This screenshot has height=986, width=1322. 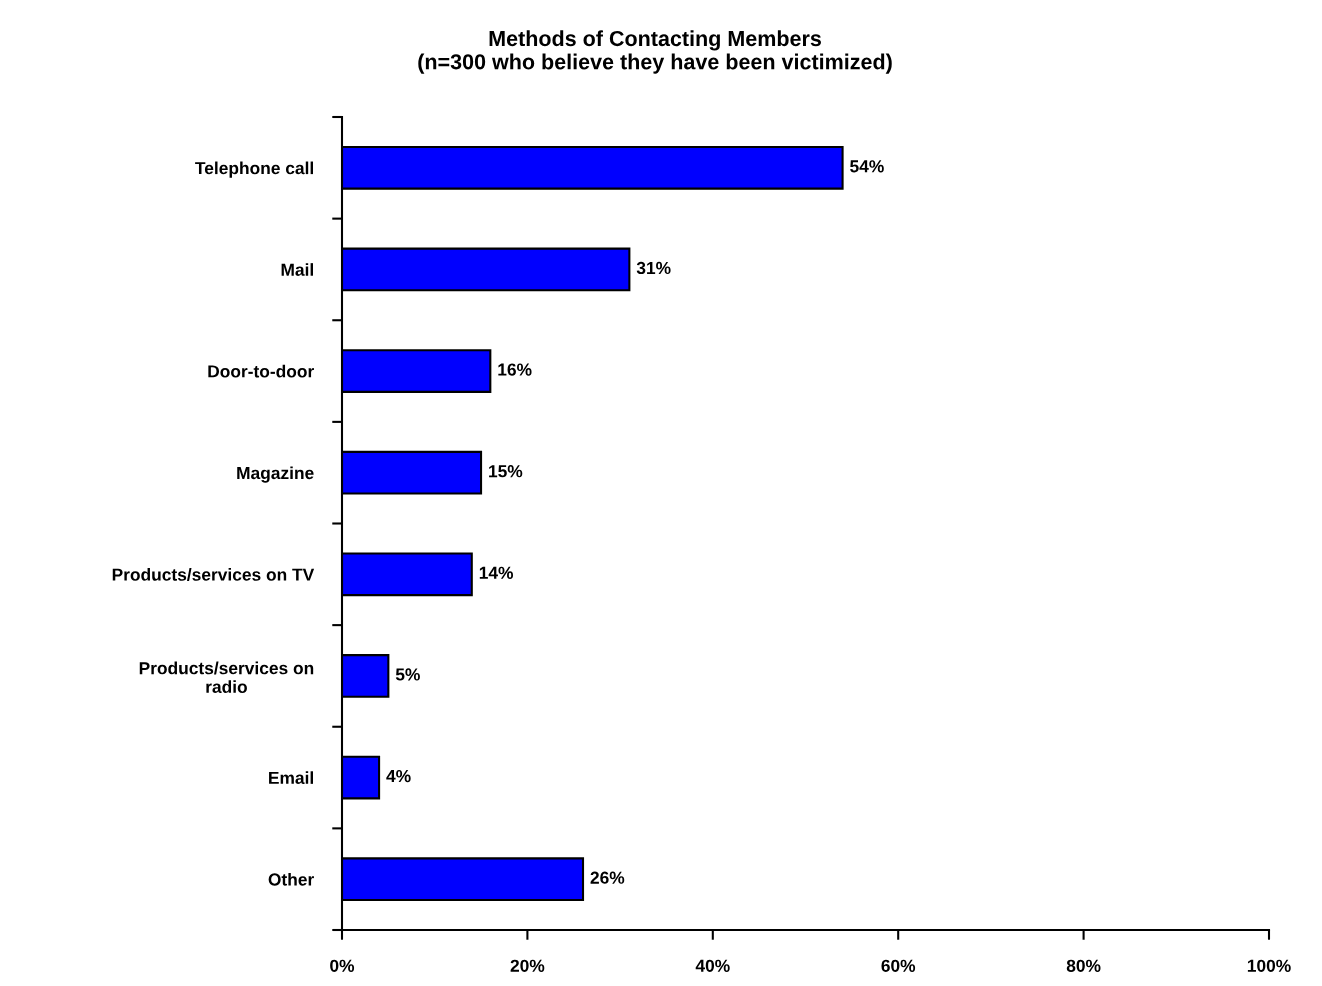 I want to click on data-label: 5%, so click(x=407, y=674).